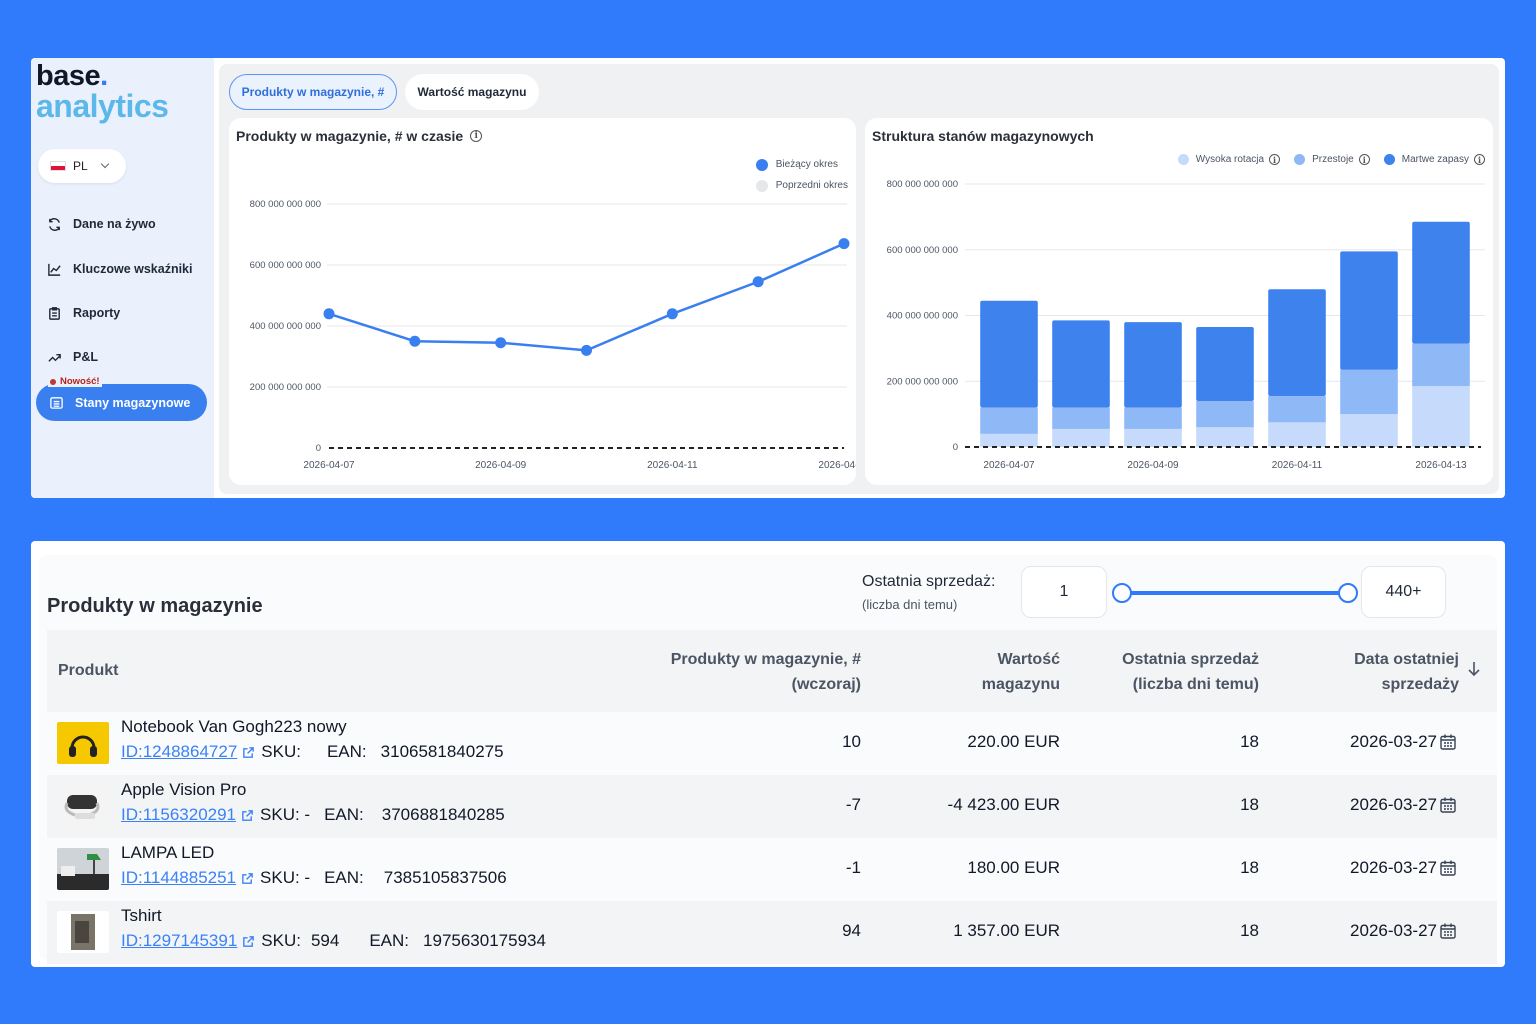 The width and height of the screenshot is (1536, 1024). I want to click on refresh-icon, so click(54, 224).